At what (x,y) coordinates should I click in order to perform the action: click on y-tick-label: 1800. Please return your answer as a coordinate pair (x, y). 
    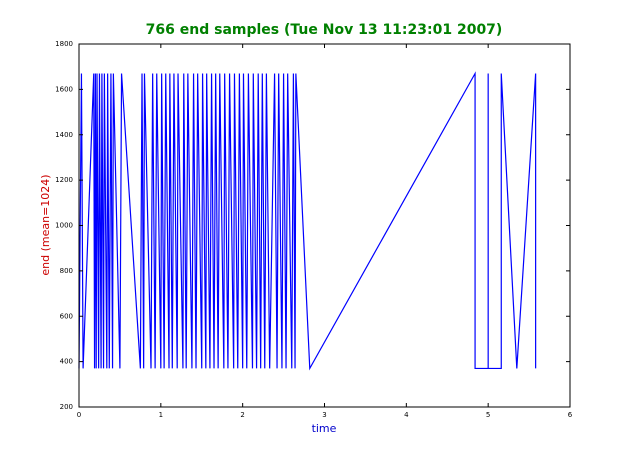
    Looking at the image, I should click on (64, 44).